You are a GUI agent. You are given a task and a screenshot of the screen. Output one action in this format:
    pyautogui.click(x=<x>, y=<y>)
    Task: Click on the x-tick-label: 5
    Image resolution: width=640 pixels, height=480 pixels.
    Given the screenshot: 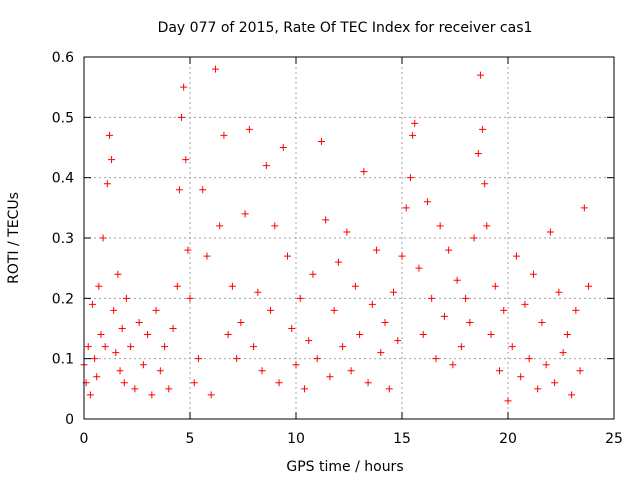 What is the action you would take?
    pyautogui.click(x=190, y=439)
    